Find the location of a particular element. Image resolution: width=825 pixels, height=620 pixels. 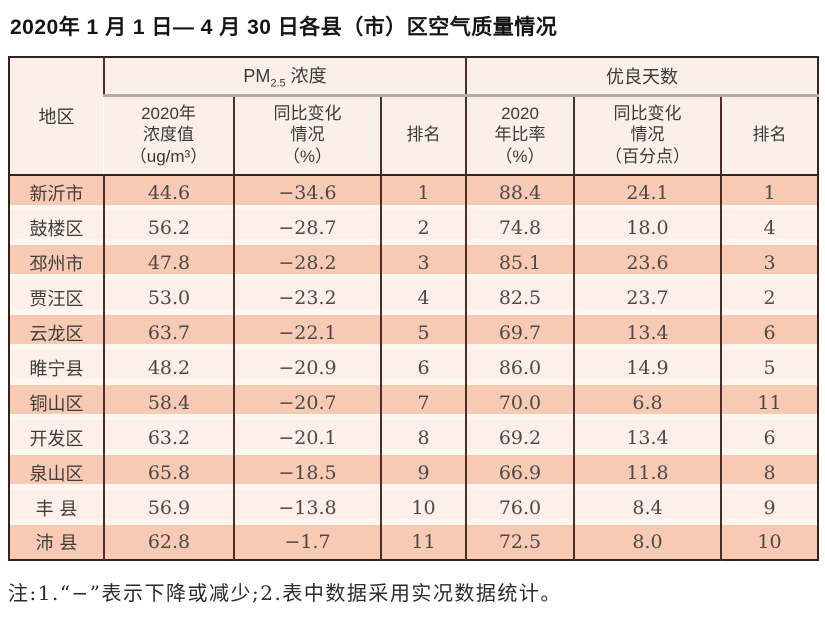

ratio-cell: 74.8 is located at coordinates (519, 227).